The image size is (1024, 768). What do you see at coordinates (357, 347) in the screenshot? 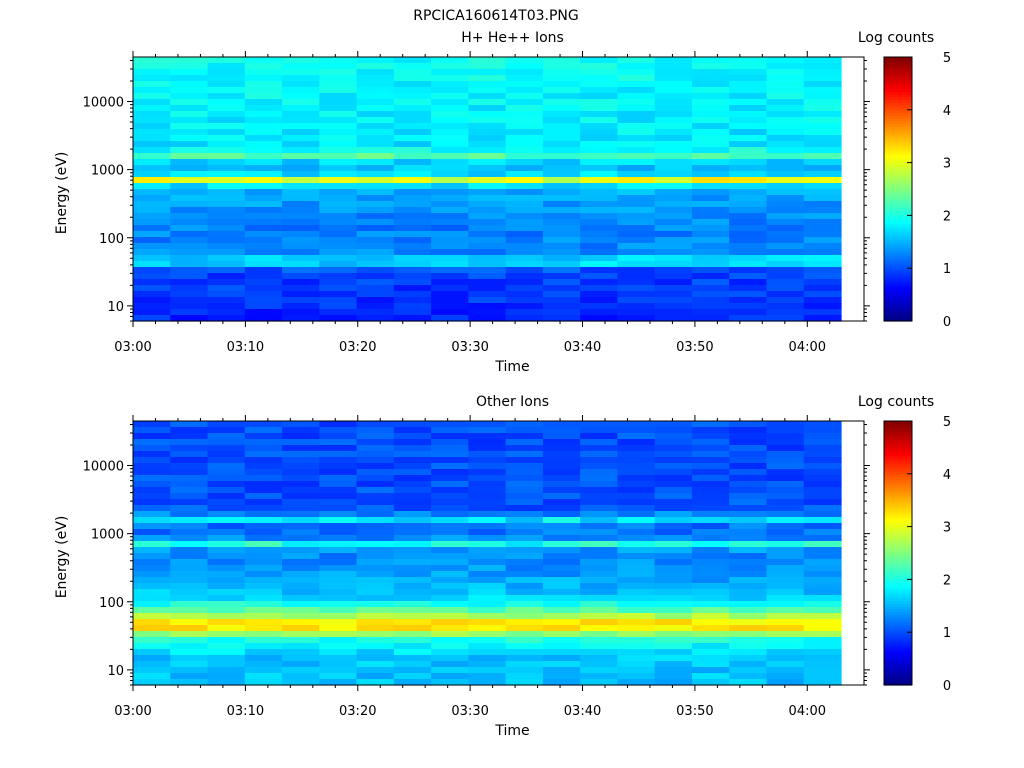
I see `x-tick-label: 03:20` at bounding box center [357, 347].